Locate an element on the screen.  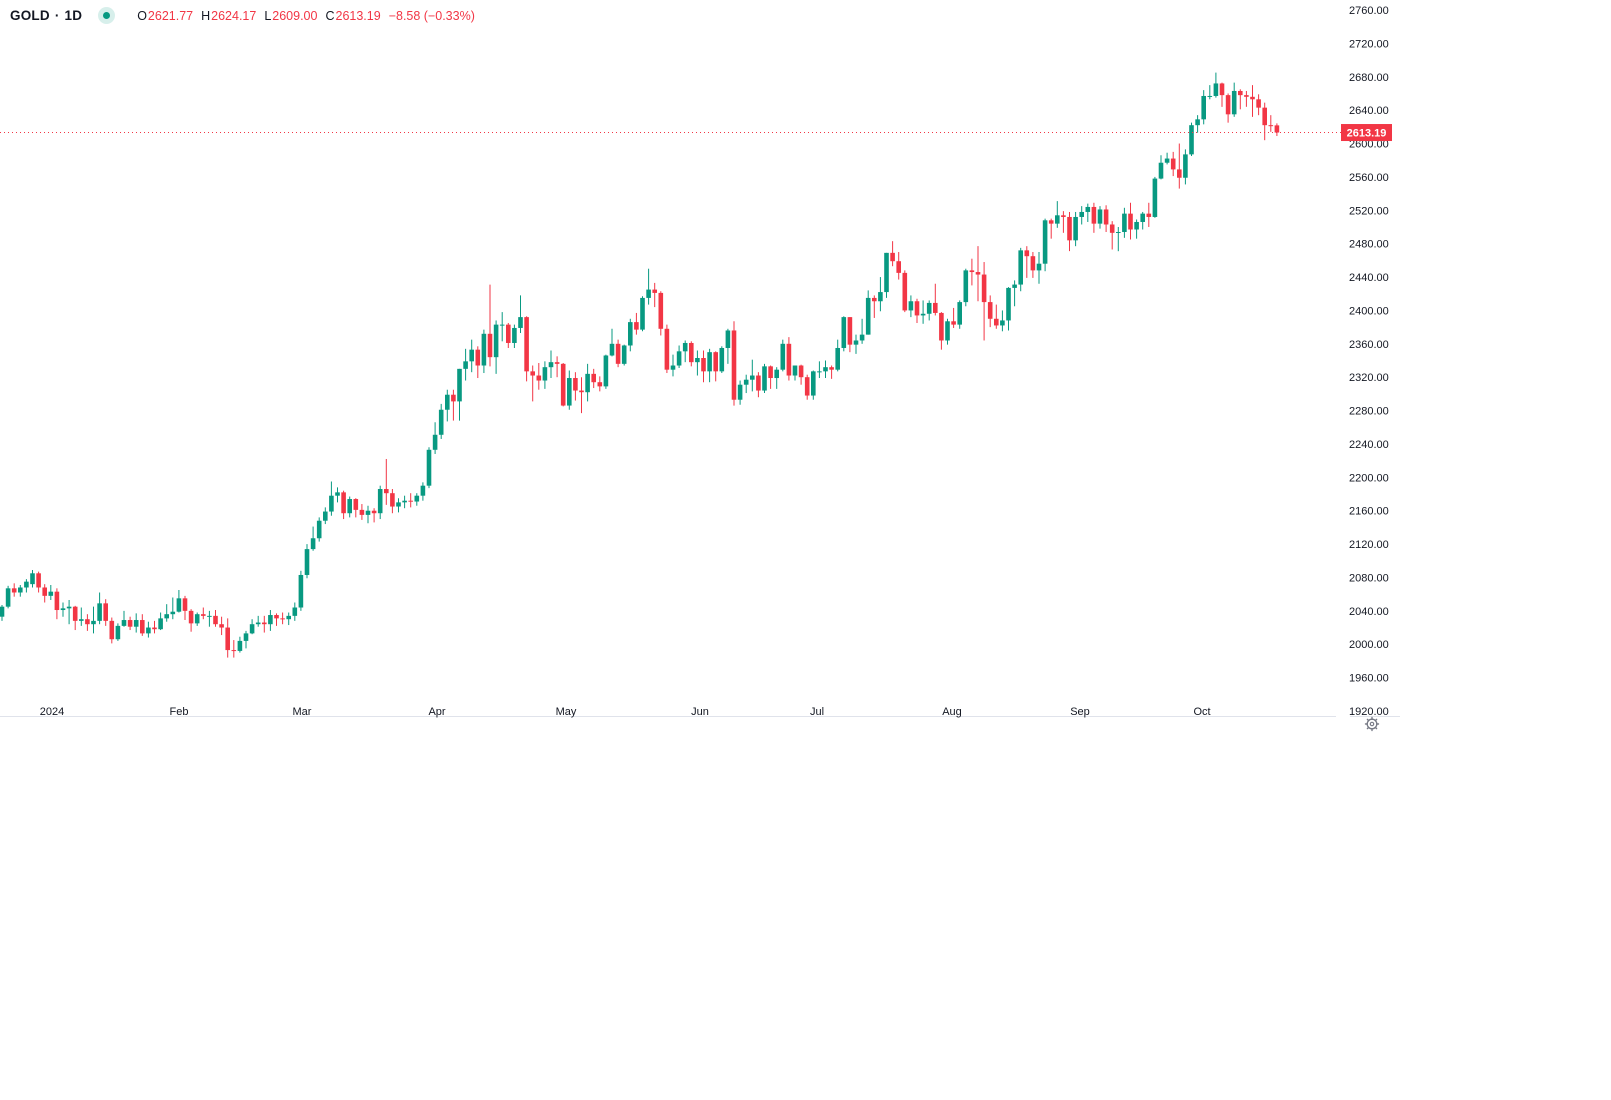
price-tick-label: 2120.00 is located at coordinates (1369, 545).